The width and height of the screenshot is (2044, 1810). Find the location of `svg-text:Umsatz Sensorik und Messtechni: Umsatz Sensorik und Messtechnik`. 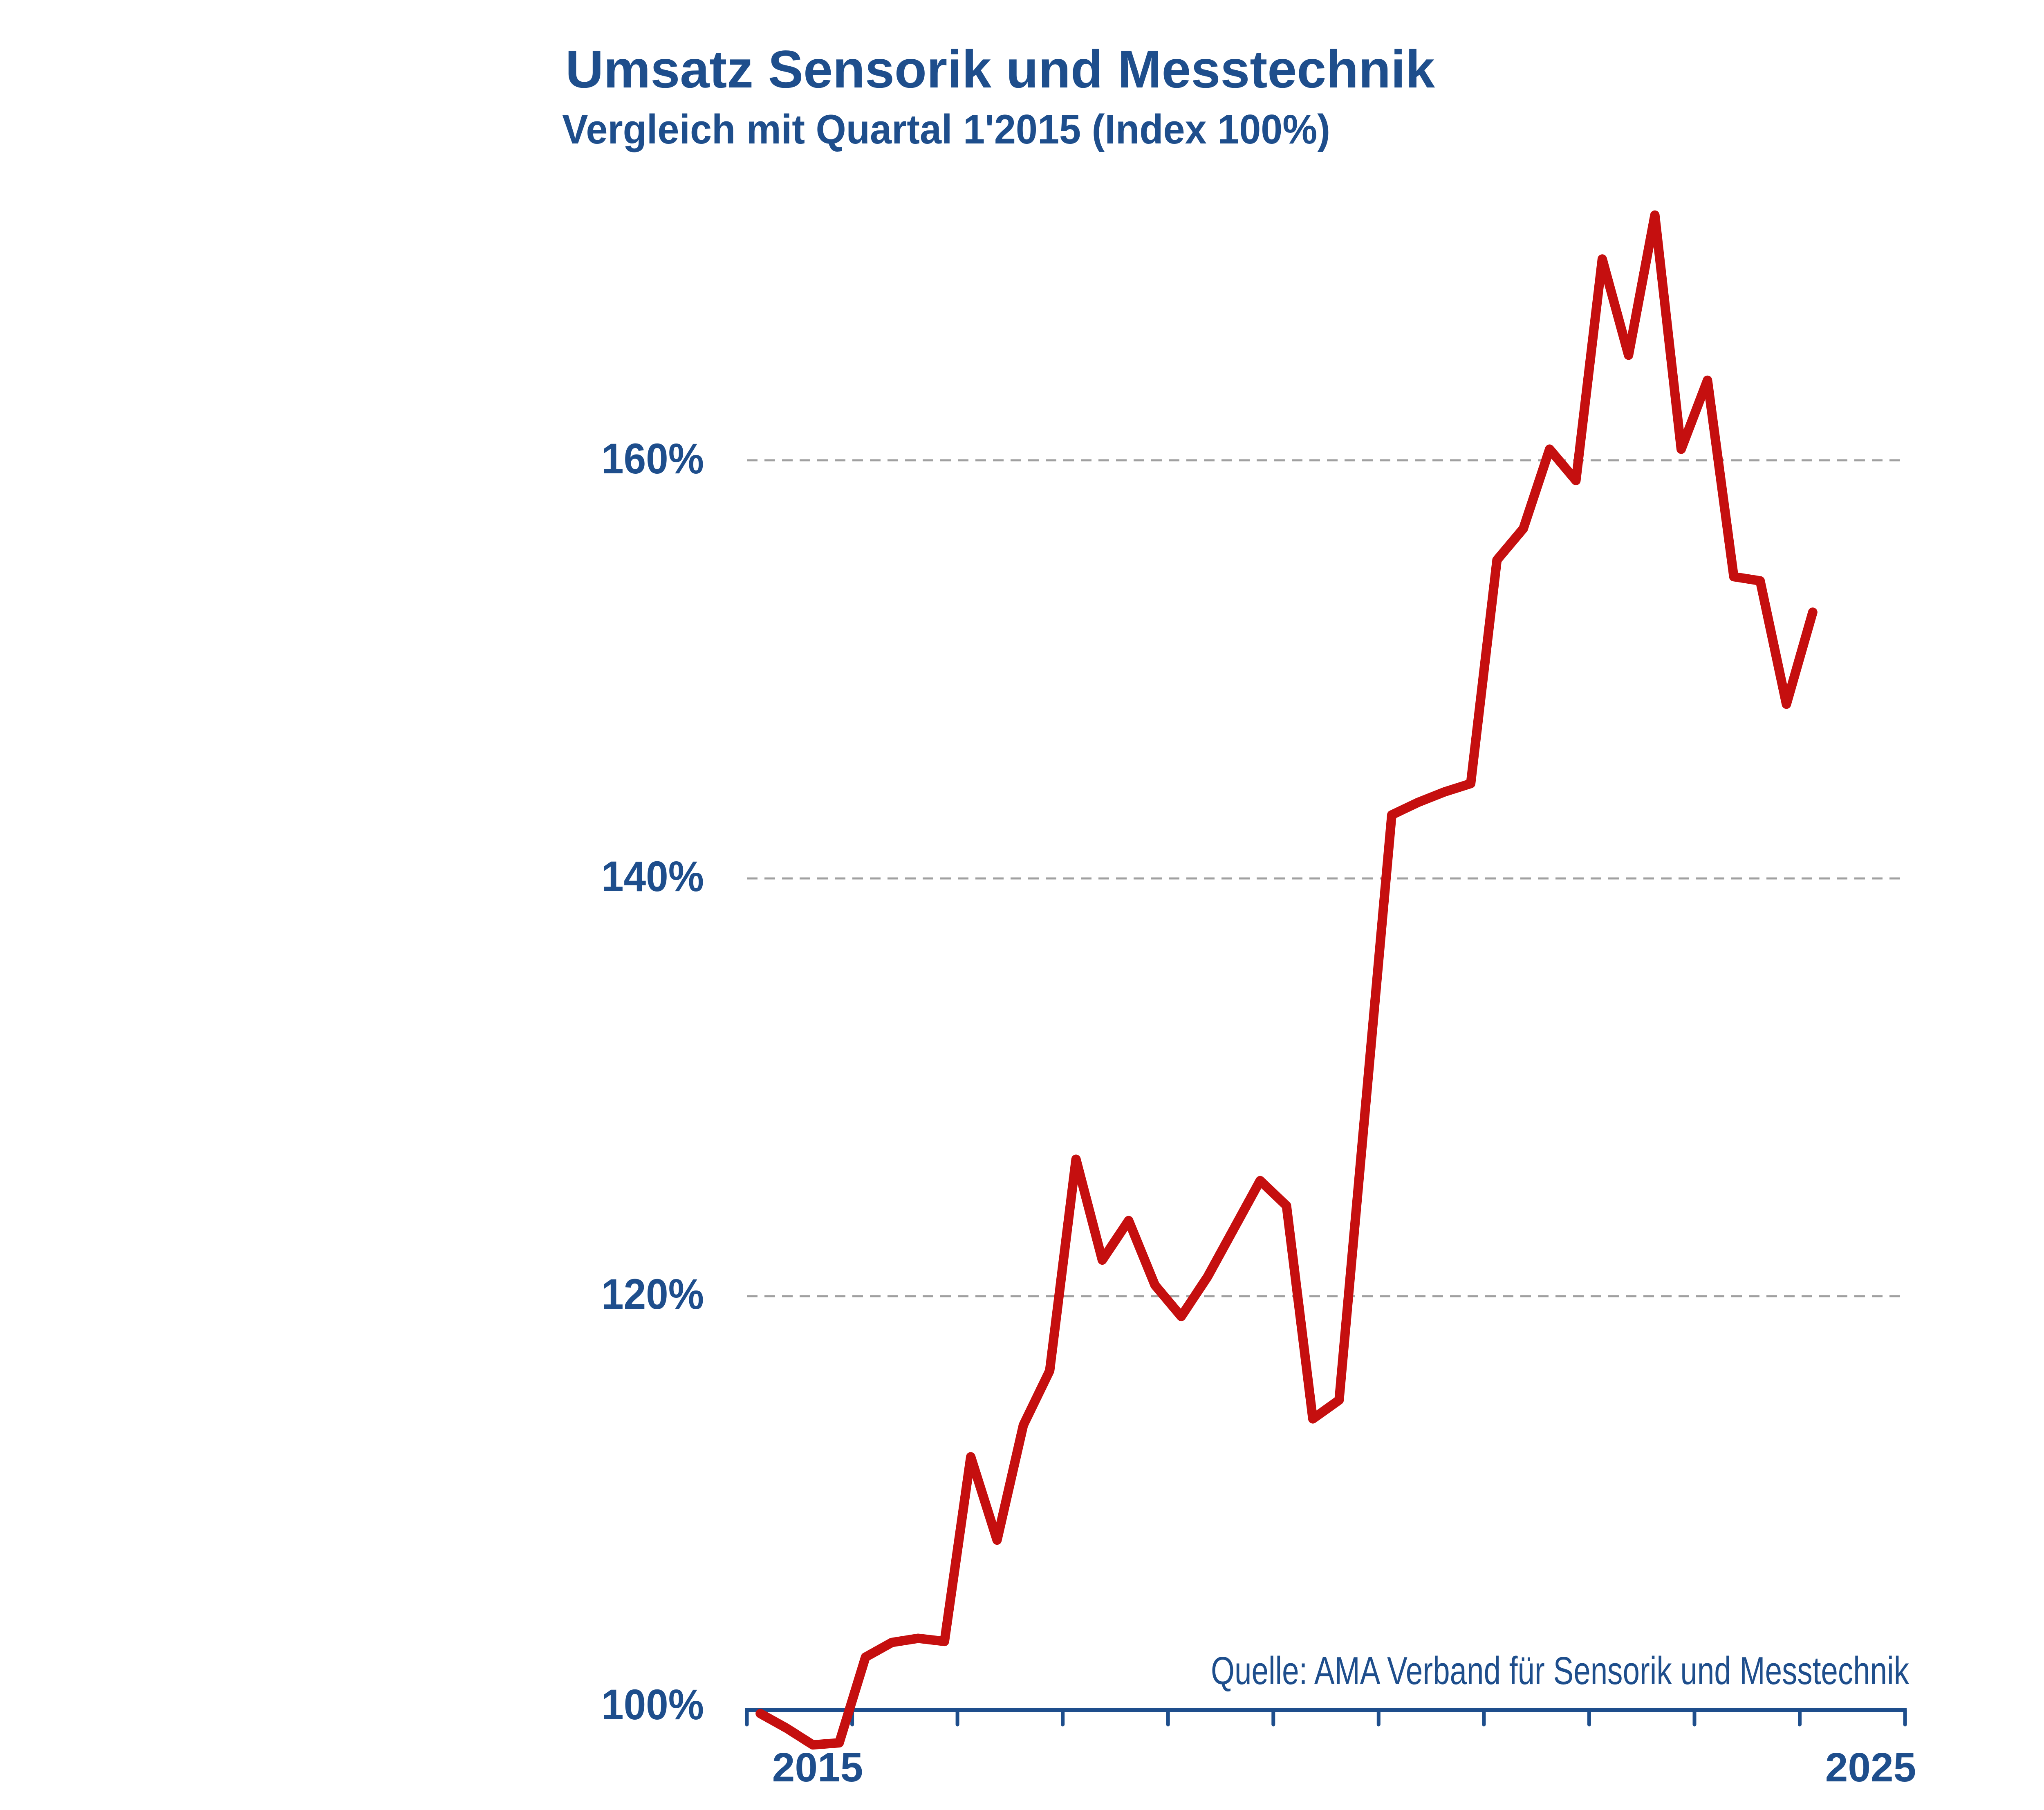

svg-text:Umsatz Sensorik und Messtechni: Umsatz Sensorik und Messtechnik is located at coordinates (1000, 69).